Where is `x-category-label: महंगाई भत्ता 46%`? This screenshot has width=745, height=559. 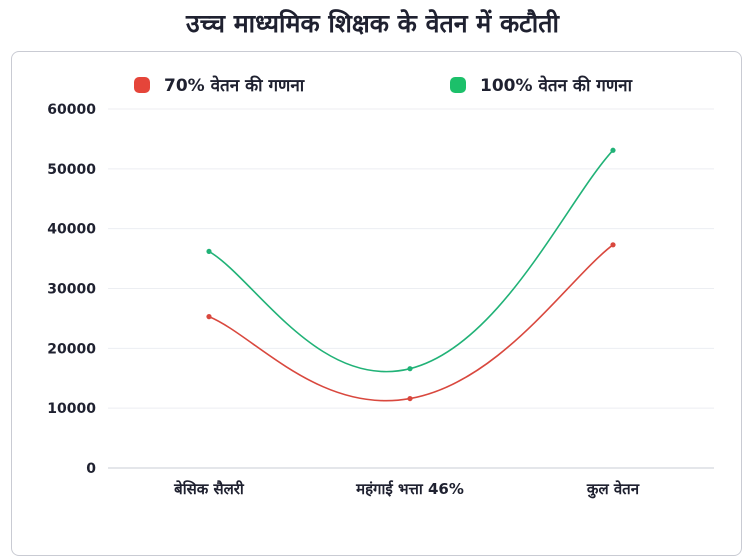 x-category-label: महंगाई भत्ता 46% is located at coordinates (409, 489).